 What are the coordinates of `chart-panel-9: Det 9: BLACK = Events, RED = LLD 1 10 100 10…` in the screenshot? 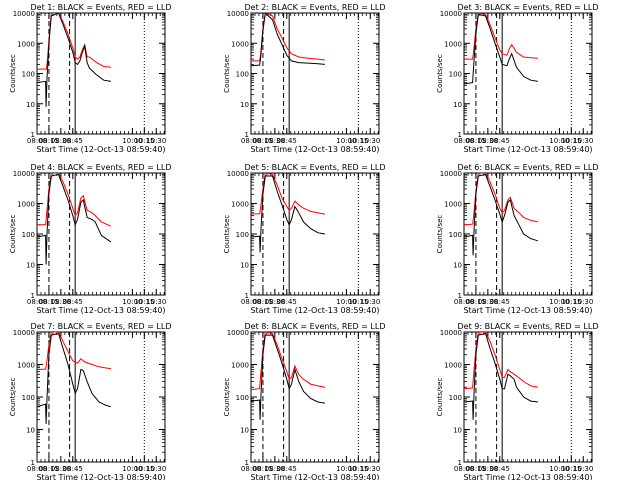 It's located at (517, 401).